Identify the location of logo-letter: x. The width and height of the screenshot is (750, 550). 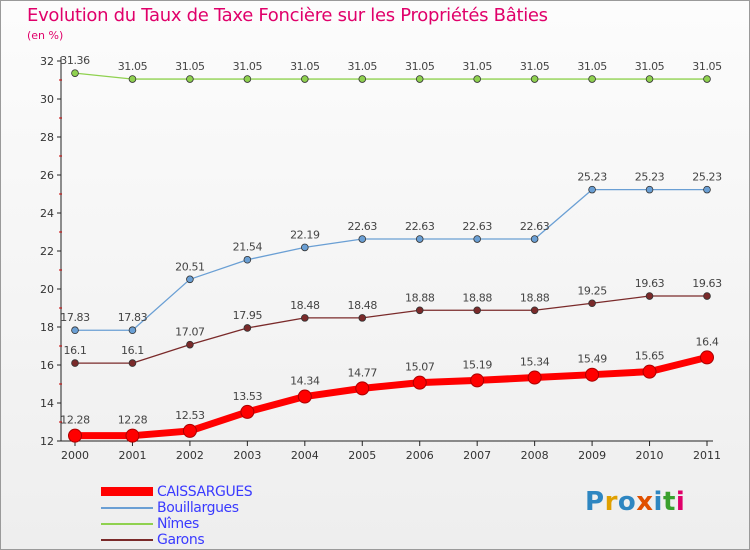
(645, 502).